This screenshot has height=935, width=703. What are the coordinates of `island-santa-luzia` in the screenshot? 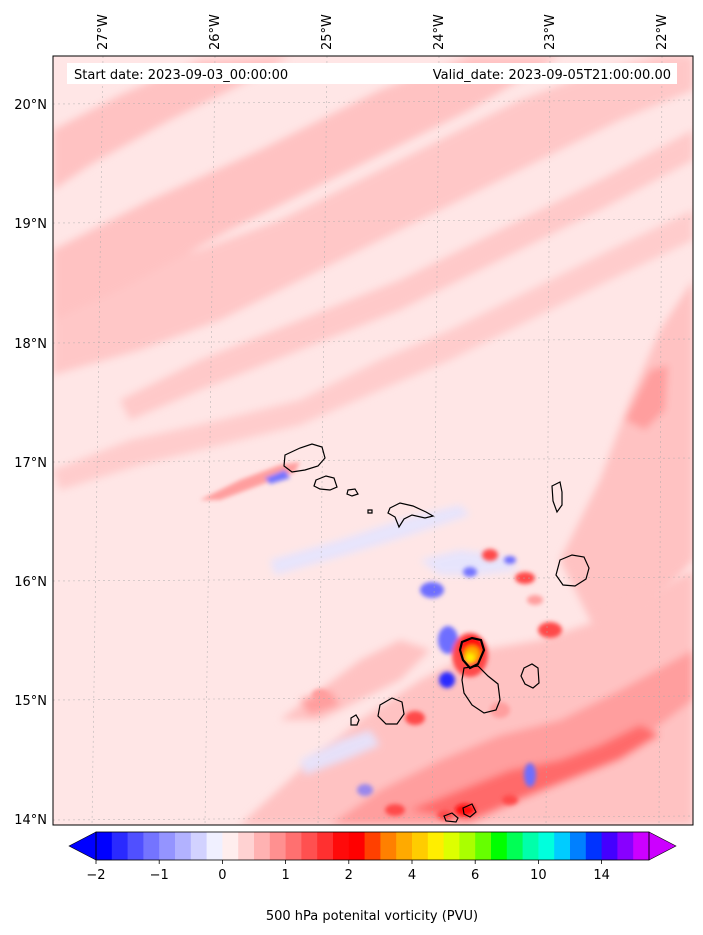 It's located at (352, 492).